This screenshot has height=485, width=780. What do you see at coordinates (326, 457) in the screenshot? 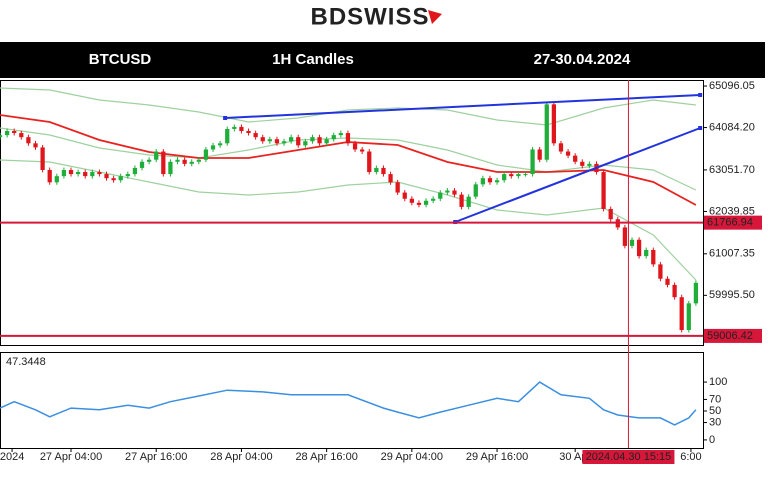
I see `x-tick-label: 28 Apr 16:00` at bounding box center [326, 457].